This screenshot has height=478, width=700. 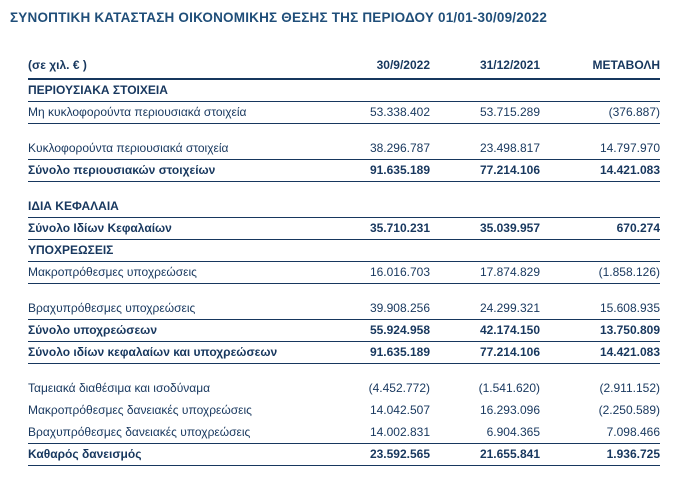 I want to click on row-label: Μακροπρόθεσμες δανειακές υποχρεώσεις, so click(x=140, y=410).